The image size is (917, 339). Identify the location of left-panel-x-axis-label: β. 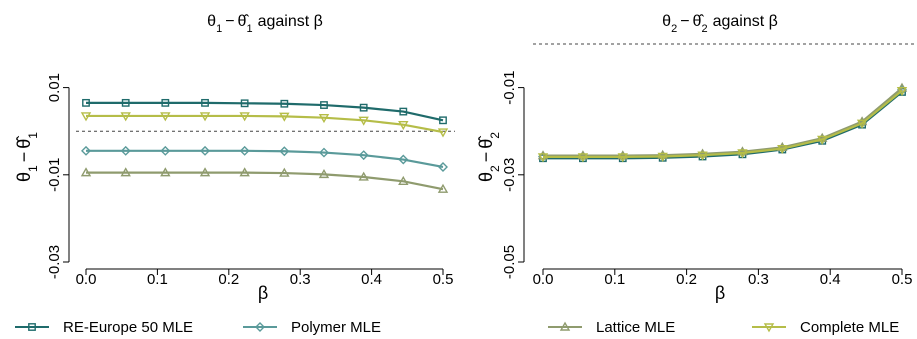
(263, 293).